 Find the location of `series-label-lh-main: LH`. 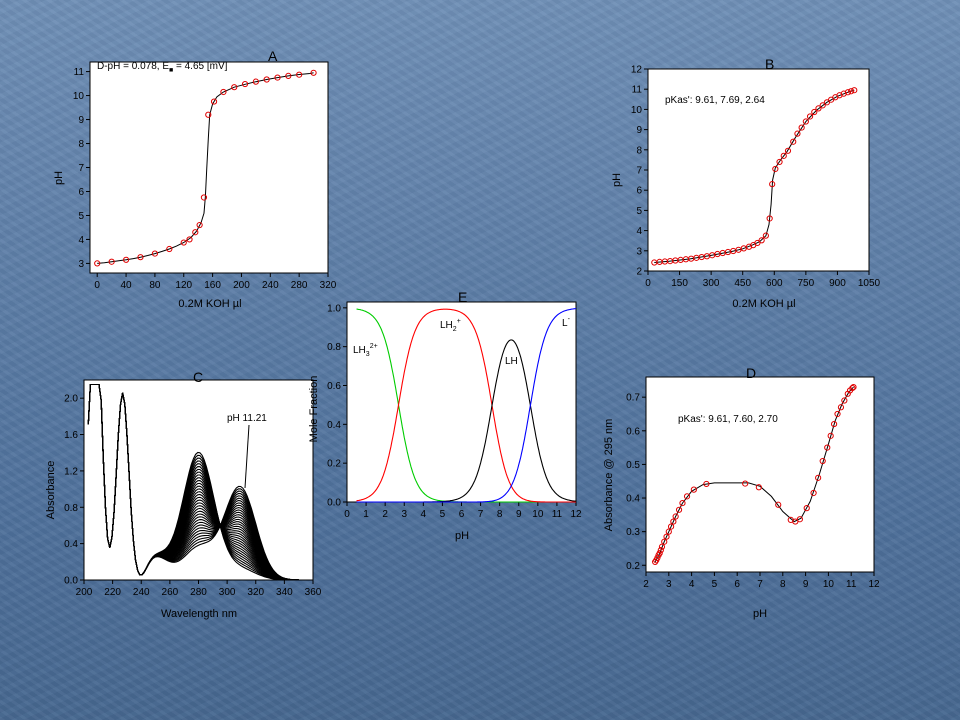

series-label-lh-main: LH is located at coordinates (511, 361).